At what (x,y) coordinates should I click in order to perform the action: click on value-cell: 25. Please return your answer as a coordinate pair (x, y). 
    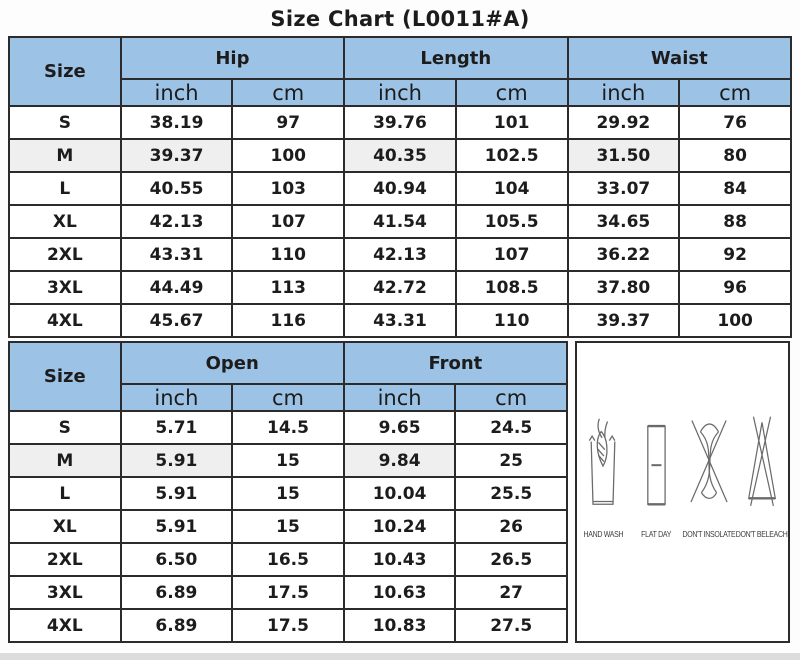
    Looking at the image, I should click on (511, 460).